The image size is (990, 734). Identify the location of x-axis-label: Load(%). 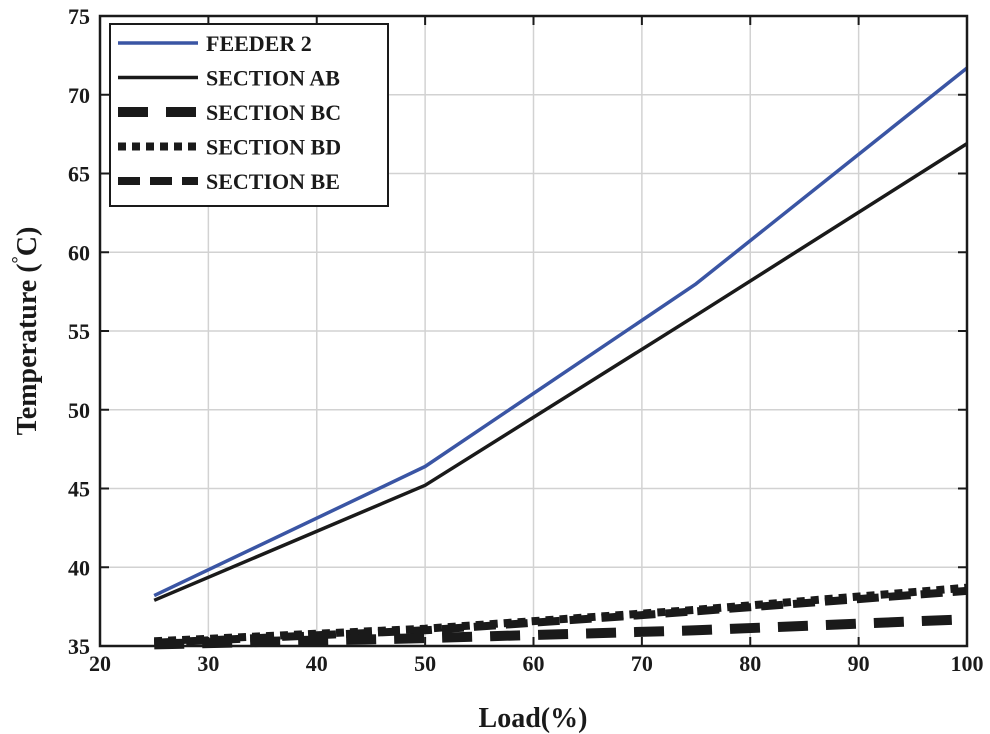
(533, 718).